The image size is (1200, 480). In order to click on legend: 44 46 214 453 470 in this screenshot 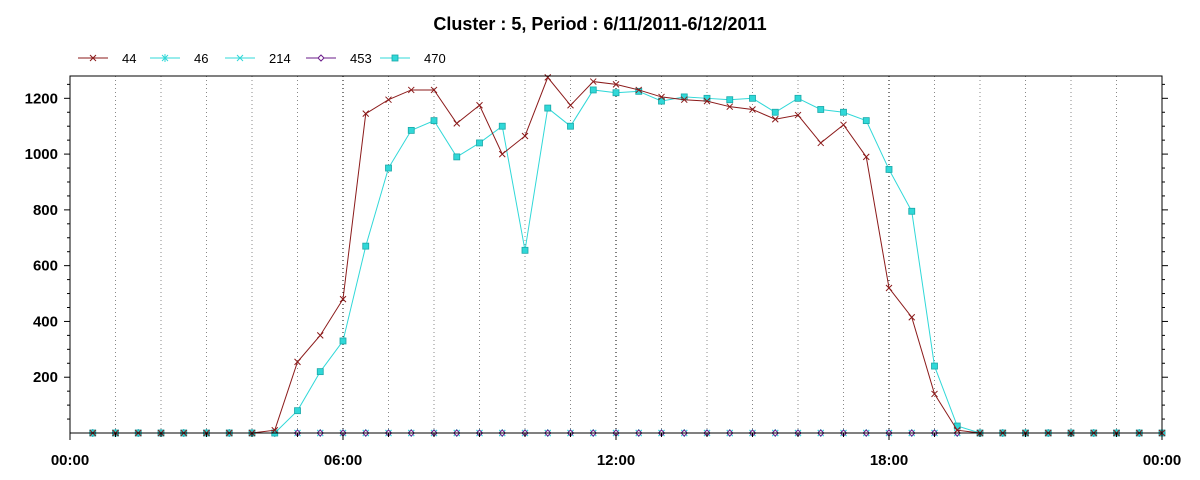, I will do `click(262, 58)`.